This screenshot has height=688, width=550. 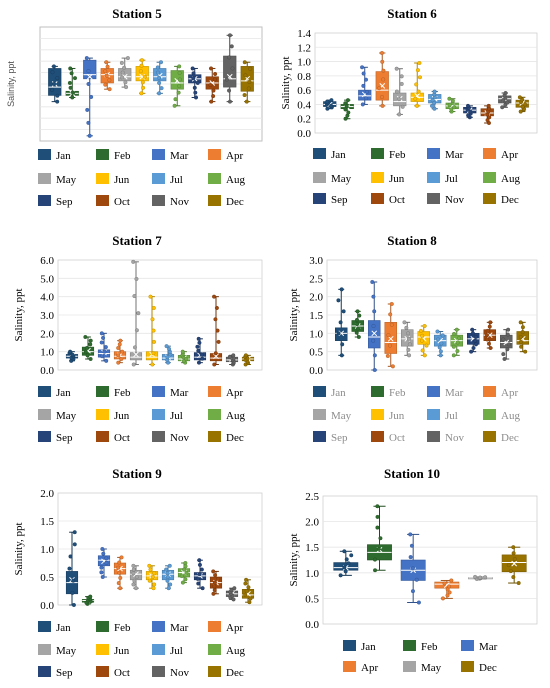 What do you see at coordinates (235, 651) in the screenshot?
I see `legend-label: Aug` at bounding box center [235, 651].